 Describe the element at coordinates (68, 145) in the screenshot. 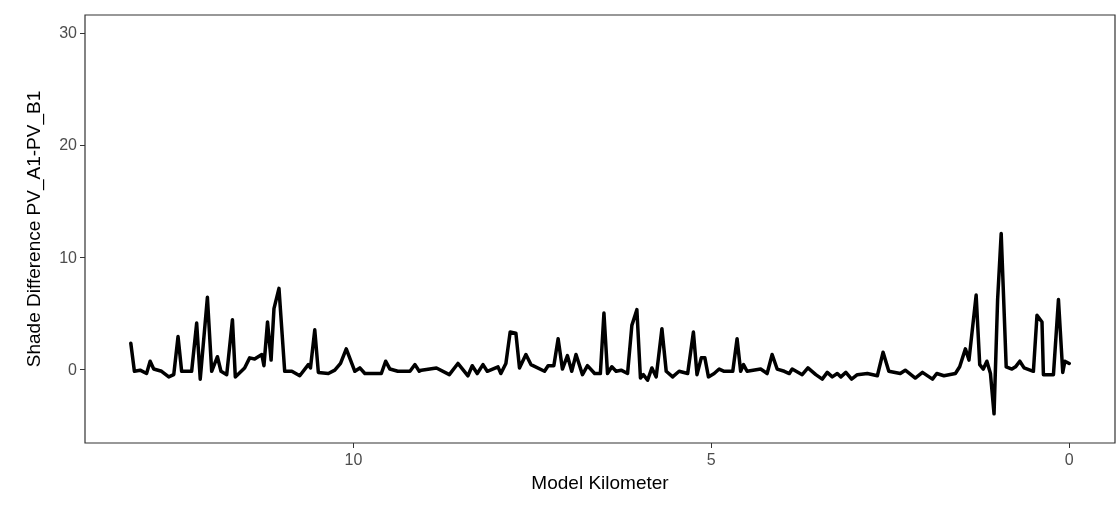

I see `y-tick-label: 20` at that location.